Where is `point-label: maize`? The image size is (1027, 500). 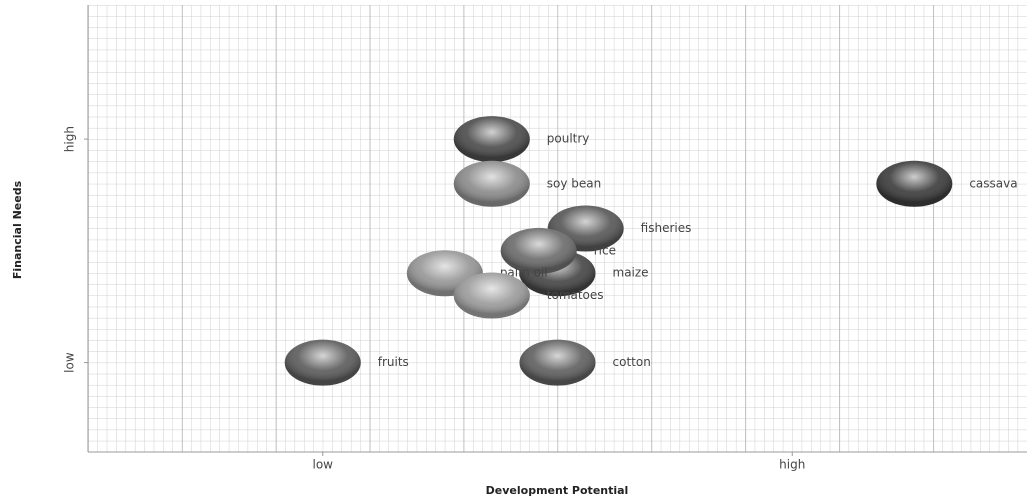
point-label: maize is located at coordinates (631, 273).